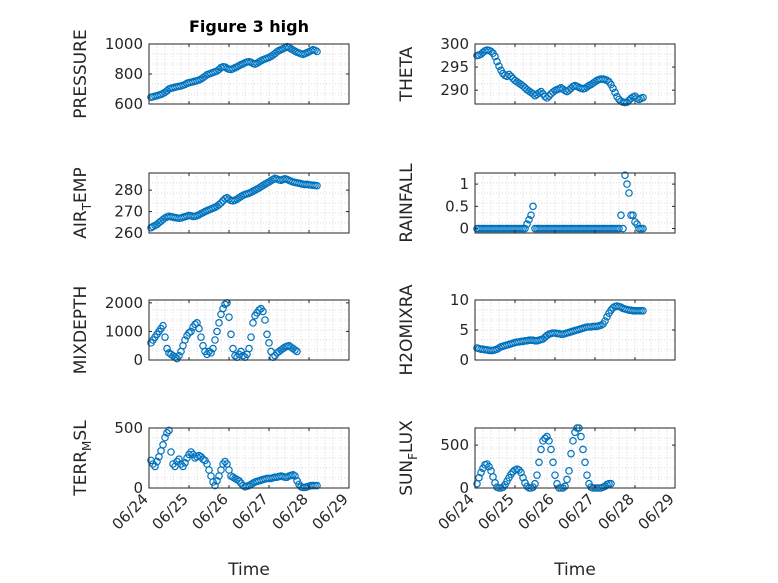  I want to click on y-axis-label-subscript: M, so click(87, 446).